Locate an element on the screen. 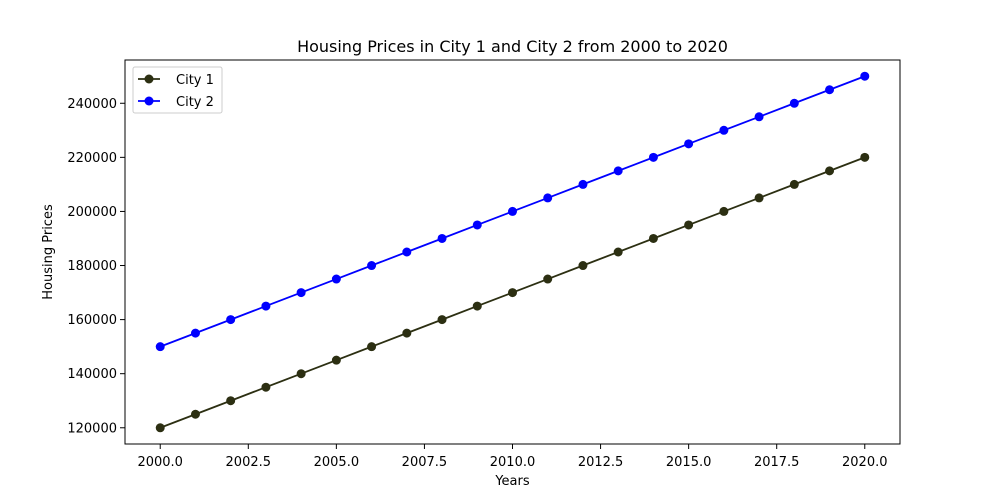 The image size is (1000, 500). x-tick-label: 2017.5 is located at coordinates (777, 462).